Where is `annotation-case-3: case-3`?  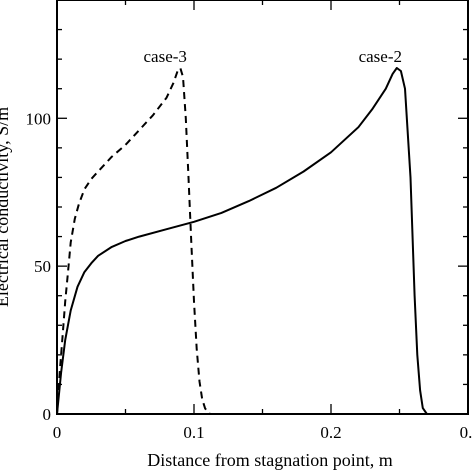
annotation-case-3: case-3 is located at coordinates (165, 56).